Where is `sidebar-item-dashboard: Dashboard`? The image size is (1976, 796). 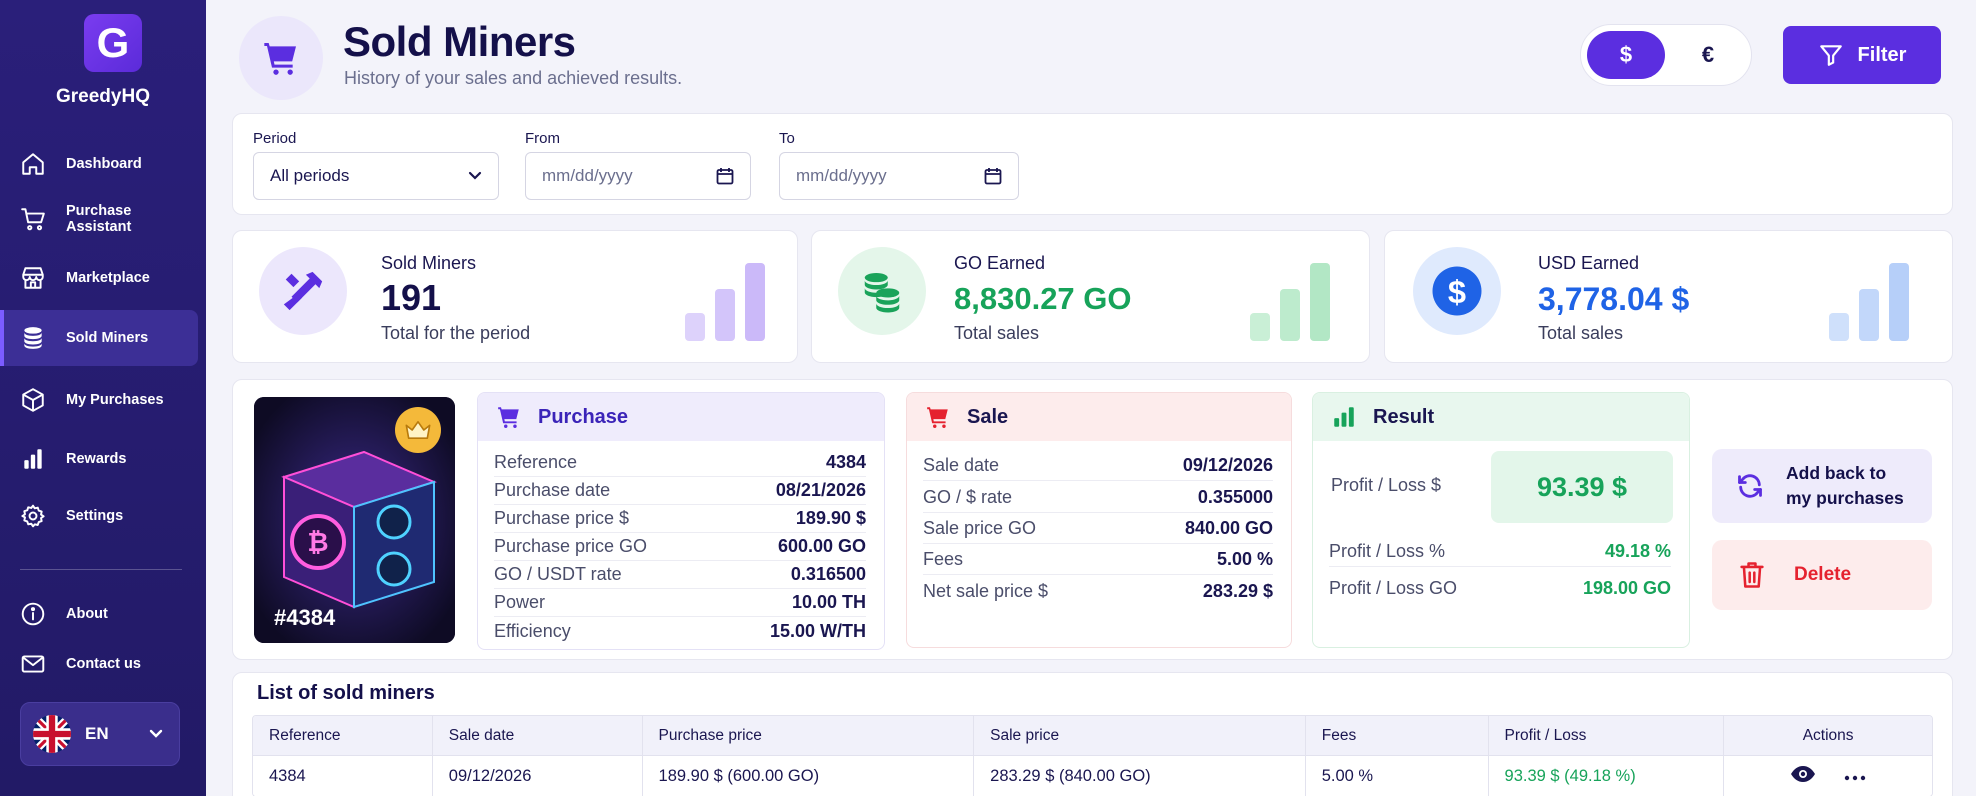
sidebar-item-dashboard: Dashboard is located at coordinates (99, 164).